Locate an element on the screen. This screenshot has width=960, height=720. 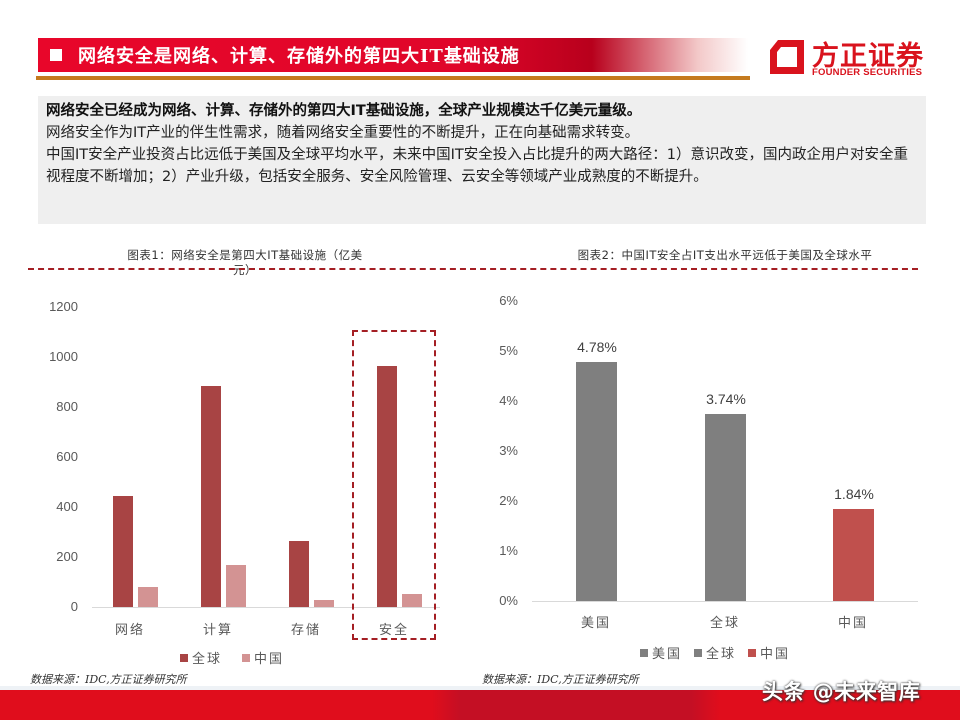
chart1-x-axis is located at coordinates (266, 607).